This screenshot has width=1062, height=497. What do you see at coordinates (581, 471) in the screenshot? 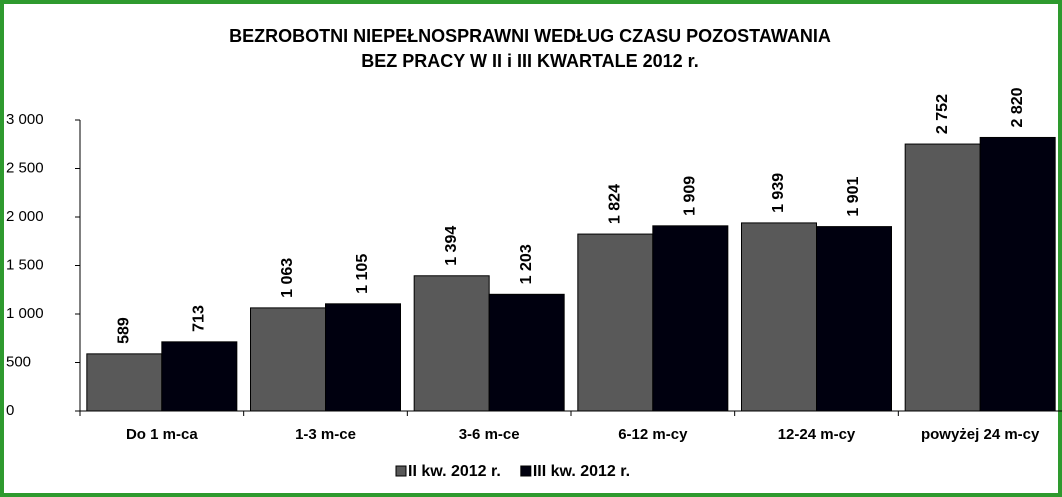
I see `legend-label: III kw. 2012 r.` at bounding box center [581, 471].